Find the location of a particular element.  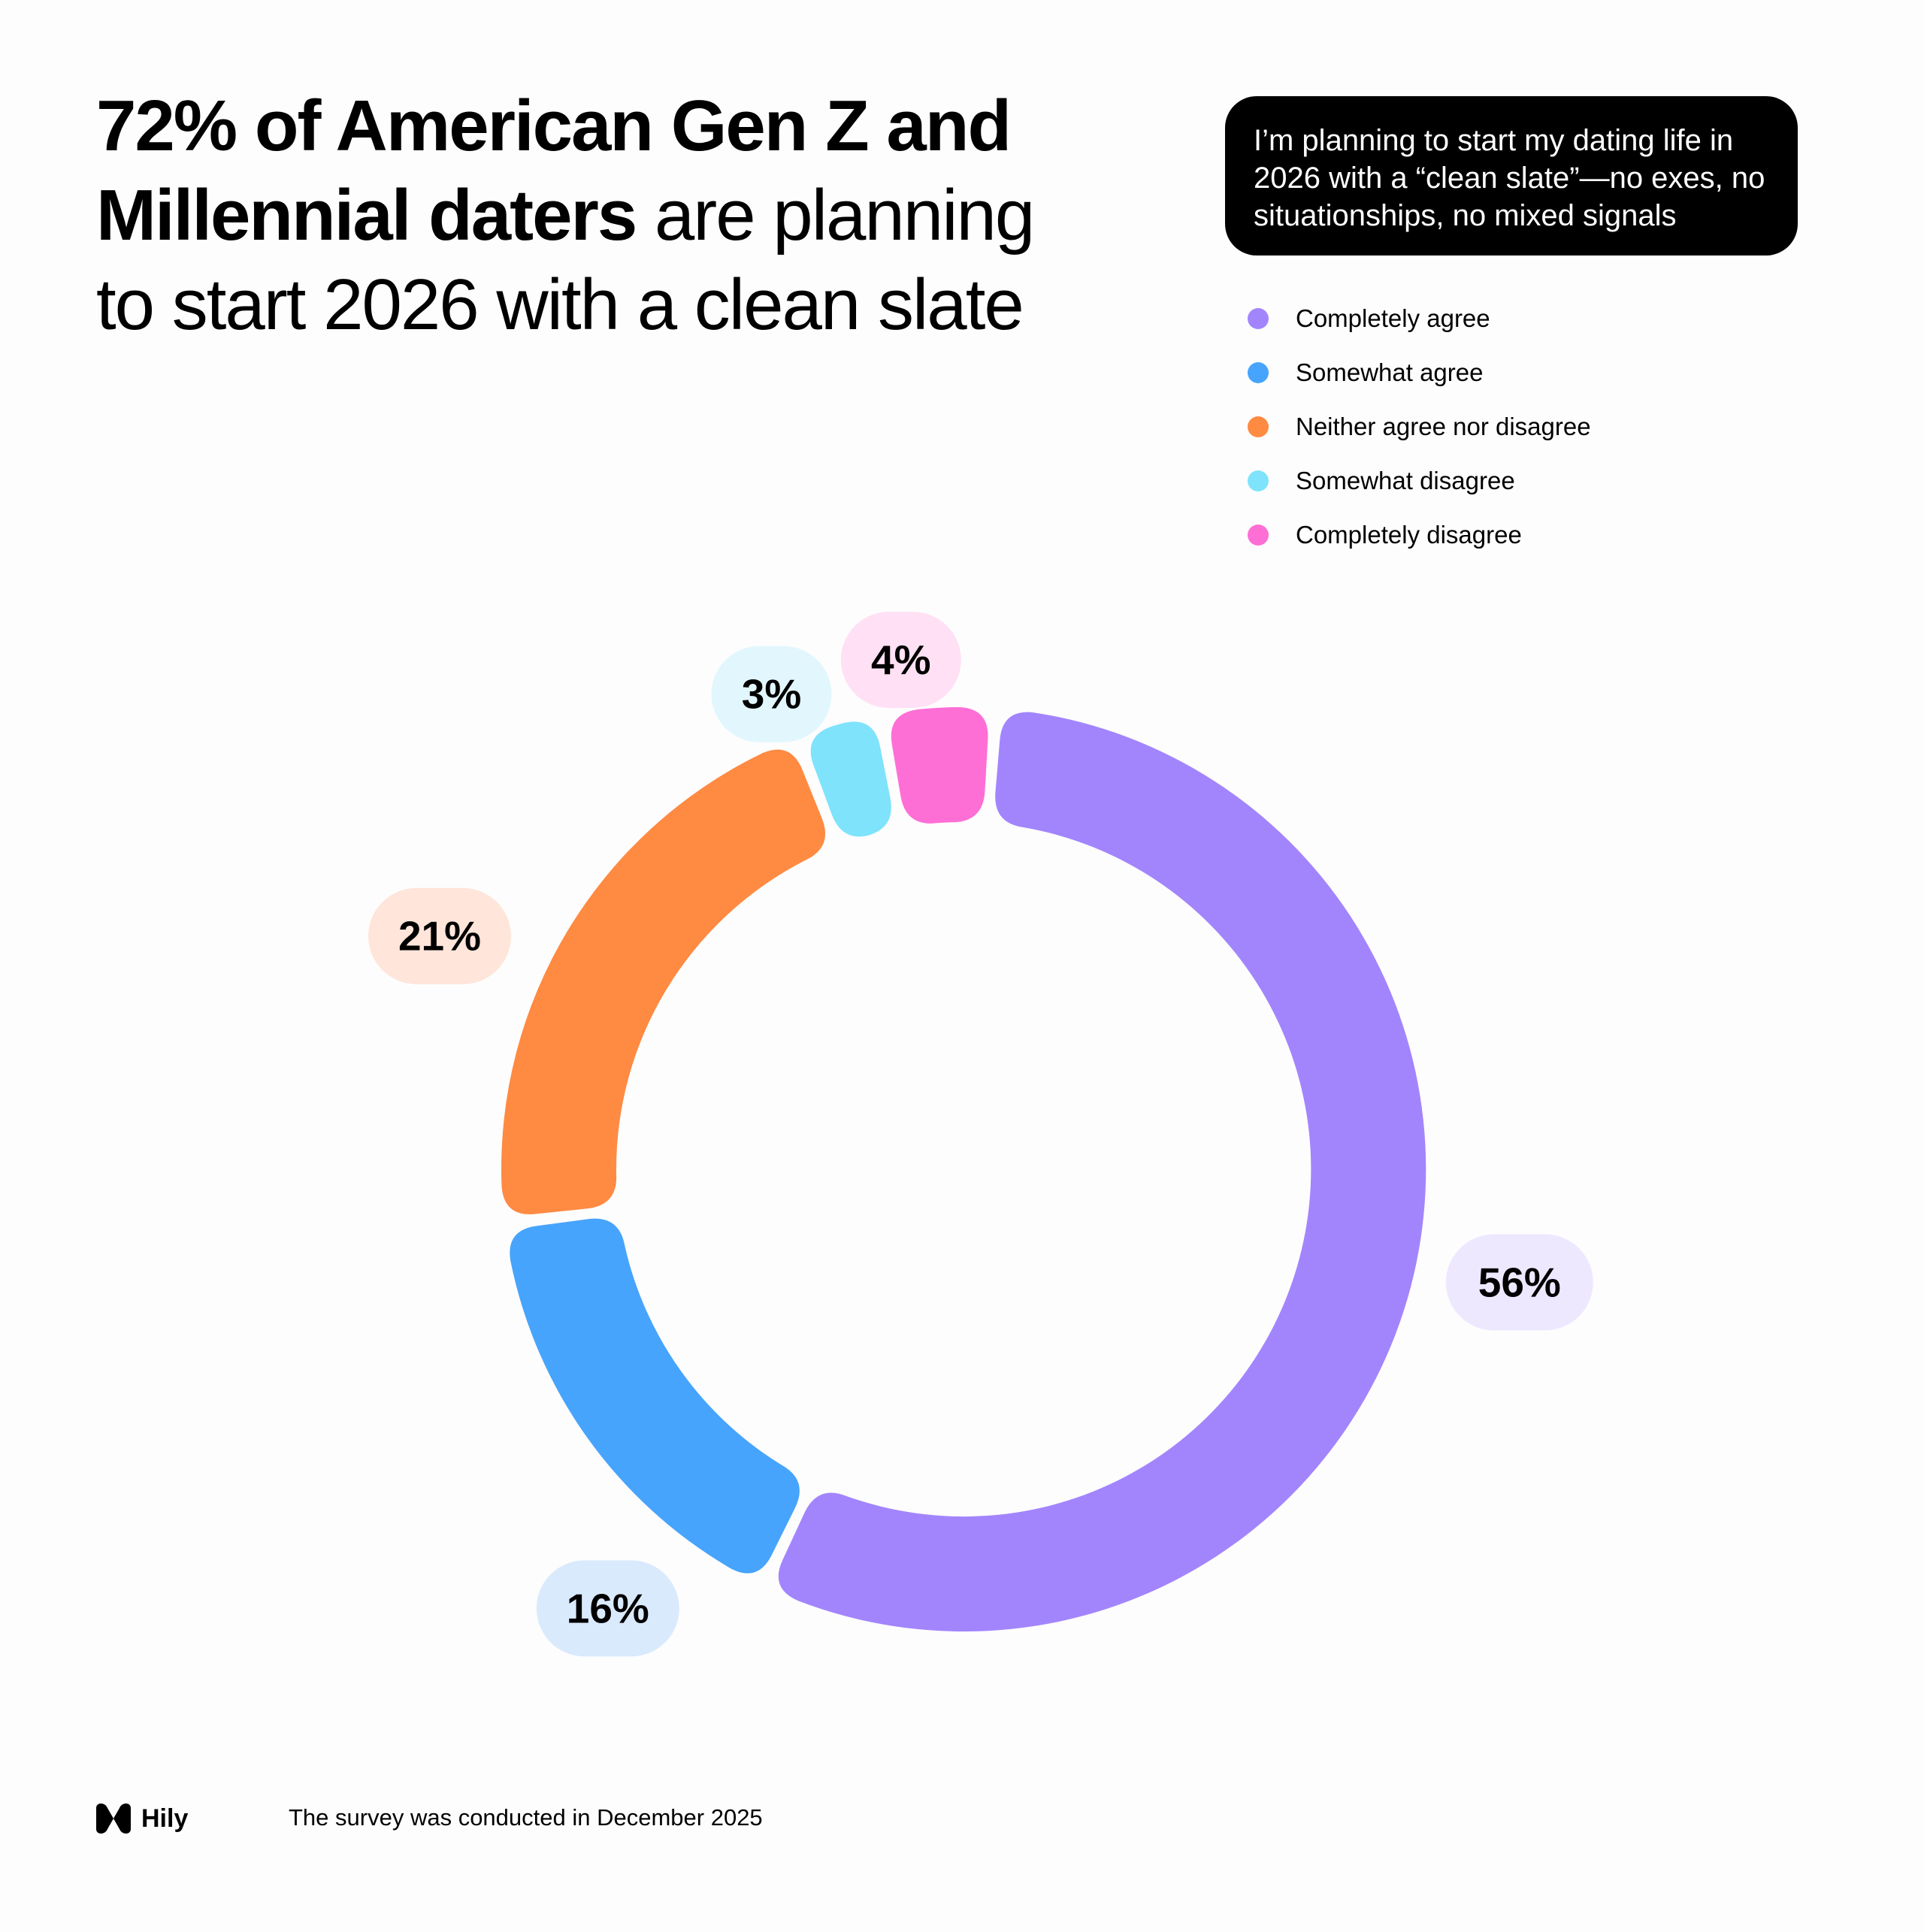

brand-logo: Hily is located at coordinates (142, 1819).